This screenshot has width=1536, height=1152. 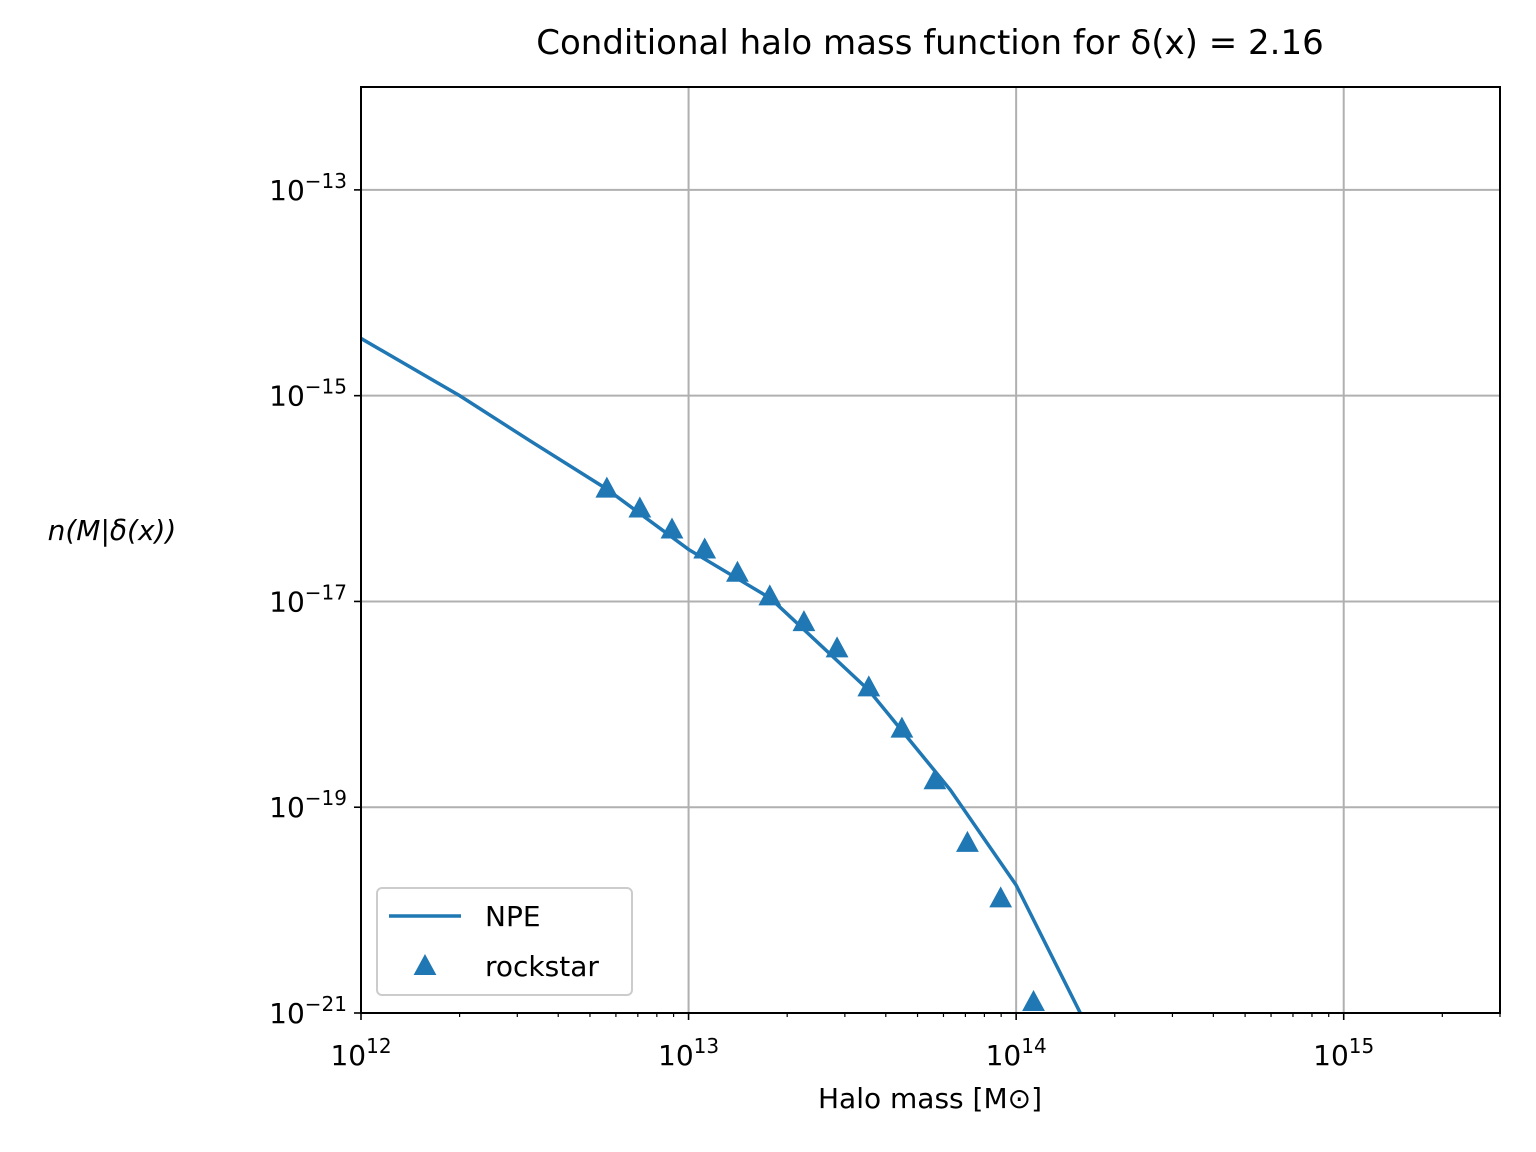 I want to click on y-axis-label: n(M|δ(x)), so click(x=112, y=530).